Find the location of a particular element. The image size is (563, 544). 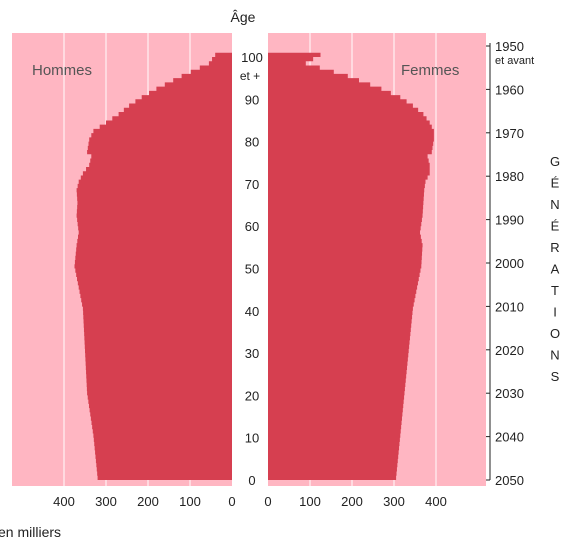

generations-title-letter: I is located at coordinates (555, 312).